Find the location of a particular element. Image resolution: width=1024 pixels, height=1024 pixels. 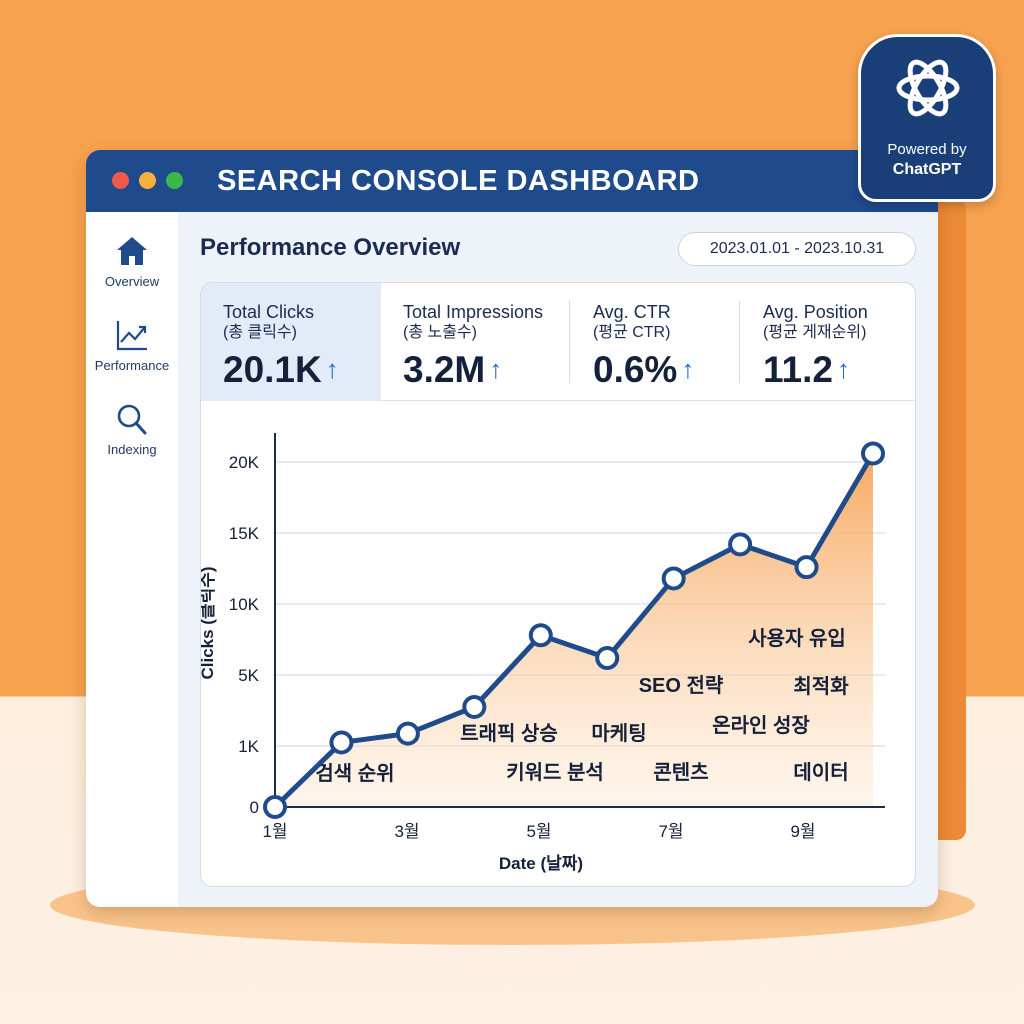

metric-number: 20.1K is located at coordinates (272, 369).